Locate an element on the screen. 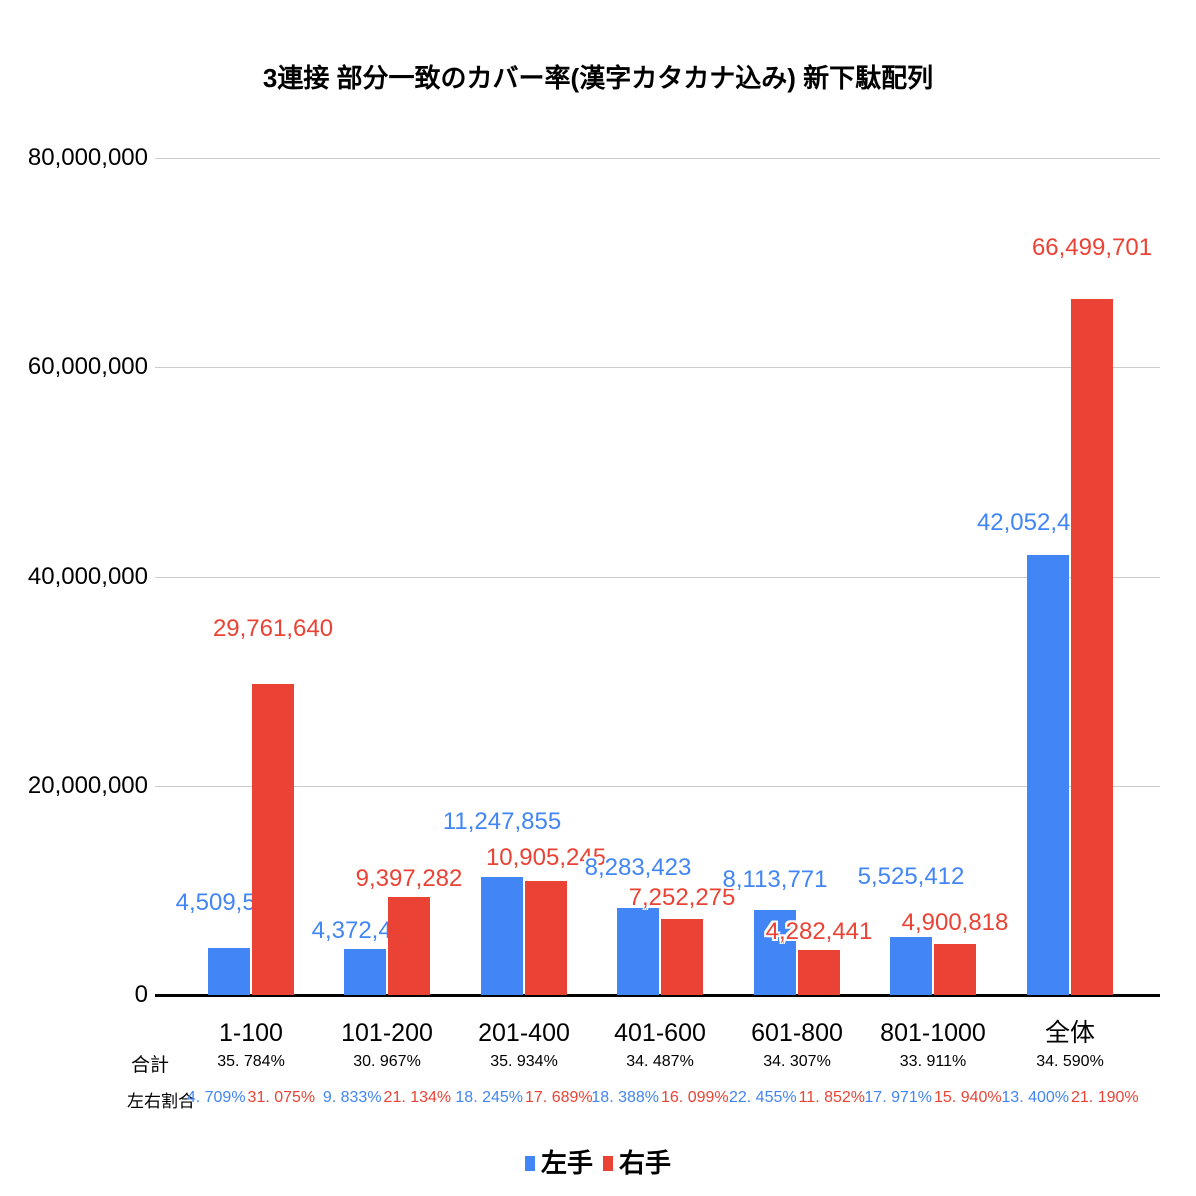 The width and height of the screenshot is (1196, 1196). bar-label-right-hand: 4,900,818 is located at coordinates (955, 922).